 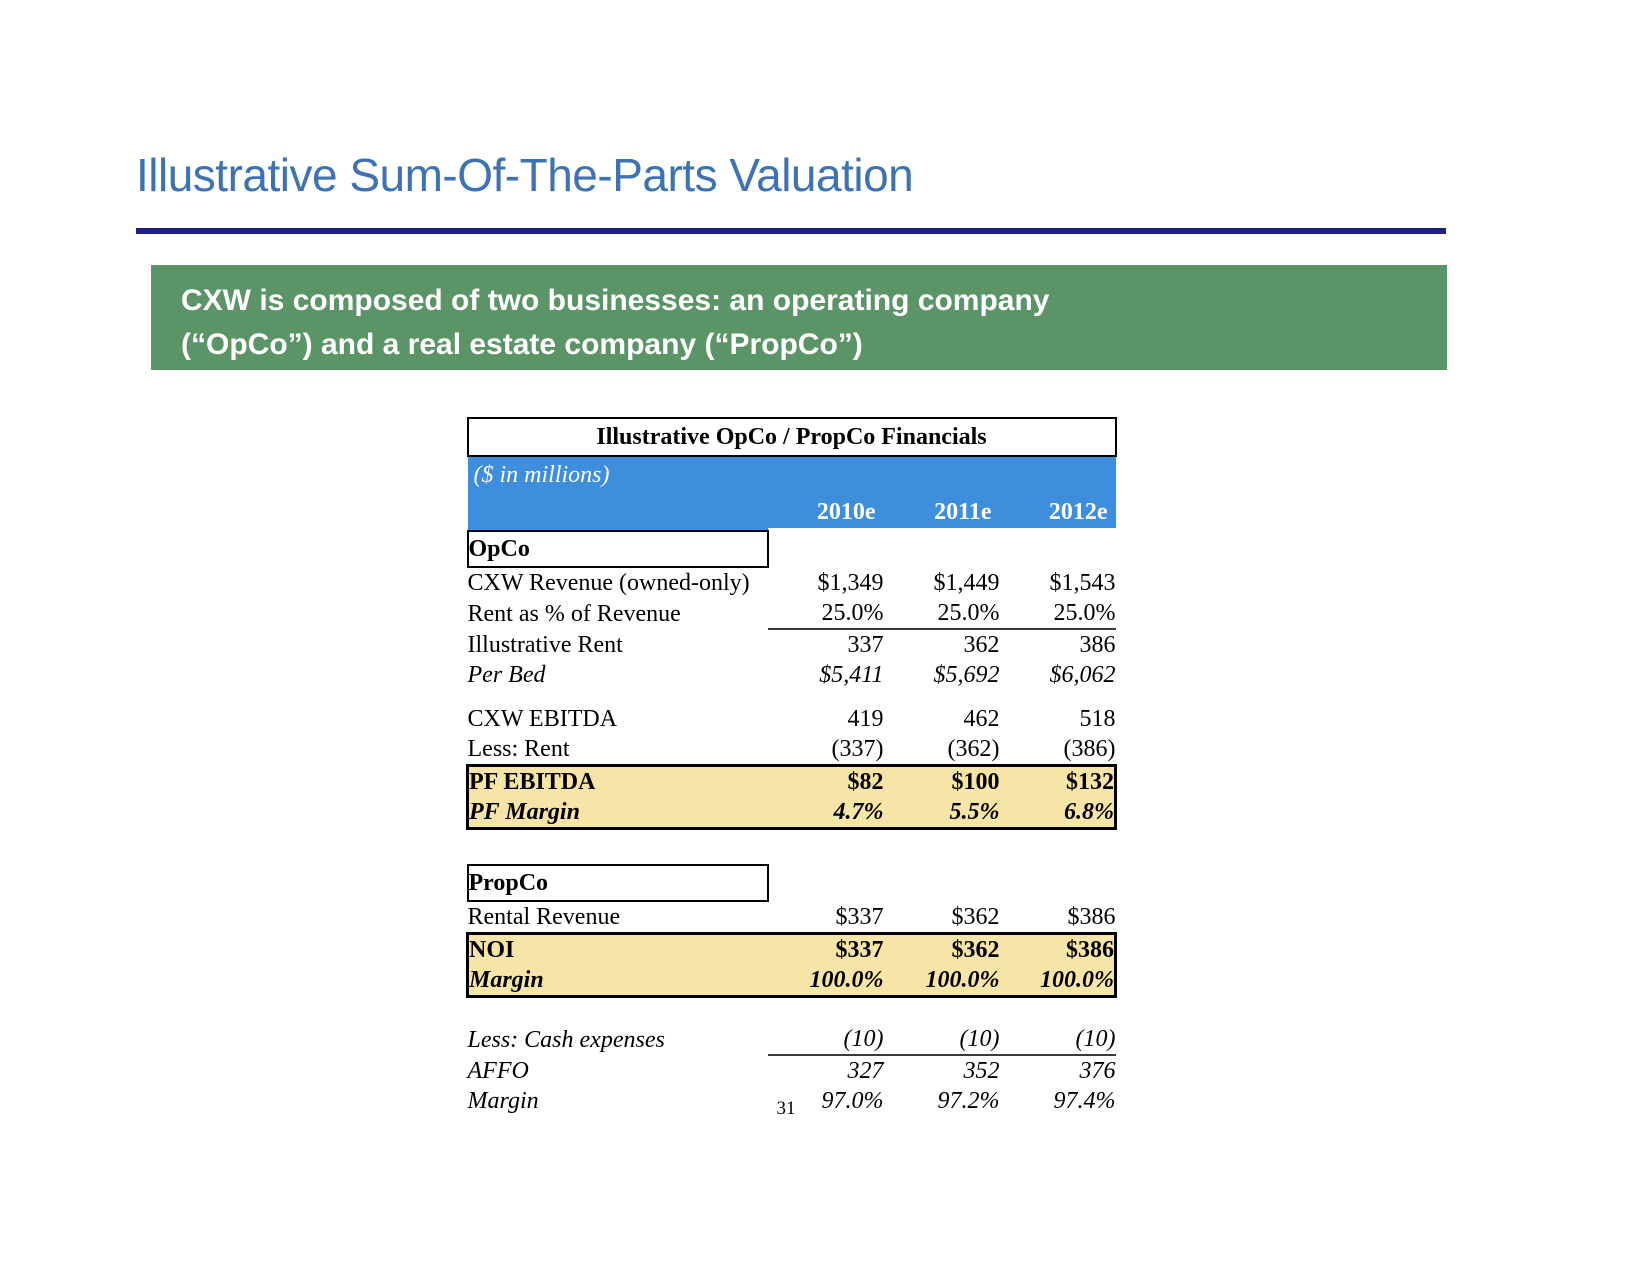 What do you see at coordinates (981, 1071) in the screenshot?
I see `row-value: 352` at bounding box center [981, 1071].